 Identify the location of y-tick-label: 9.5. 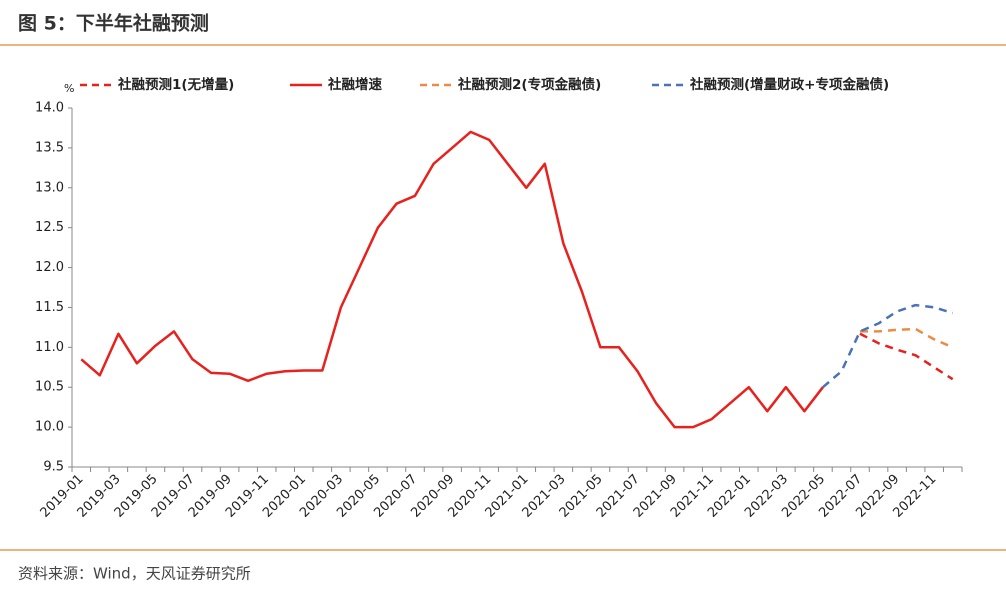
(53, 467).